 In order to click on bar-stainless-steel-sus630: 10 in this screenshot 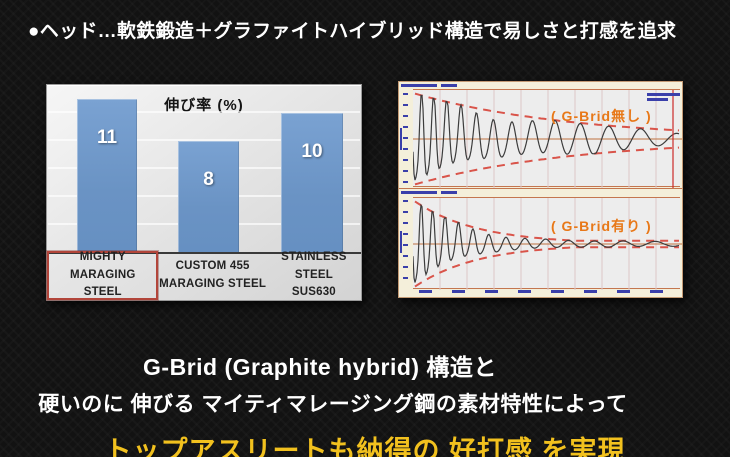, I will do `click(312, 183)`.